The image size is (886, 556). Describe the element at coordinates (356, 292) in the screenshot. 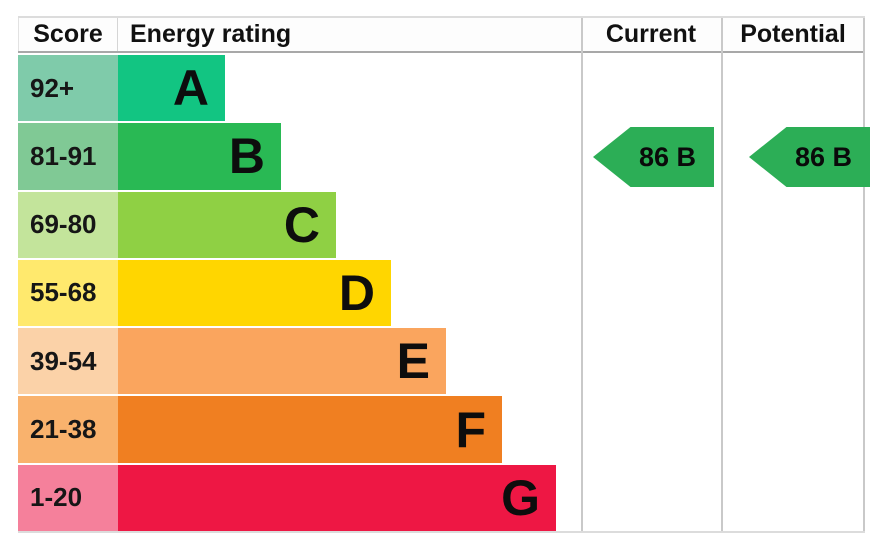

I see `band-letter-d: D` at that location.